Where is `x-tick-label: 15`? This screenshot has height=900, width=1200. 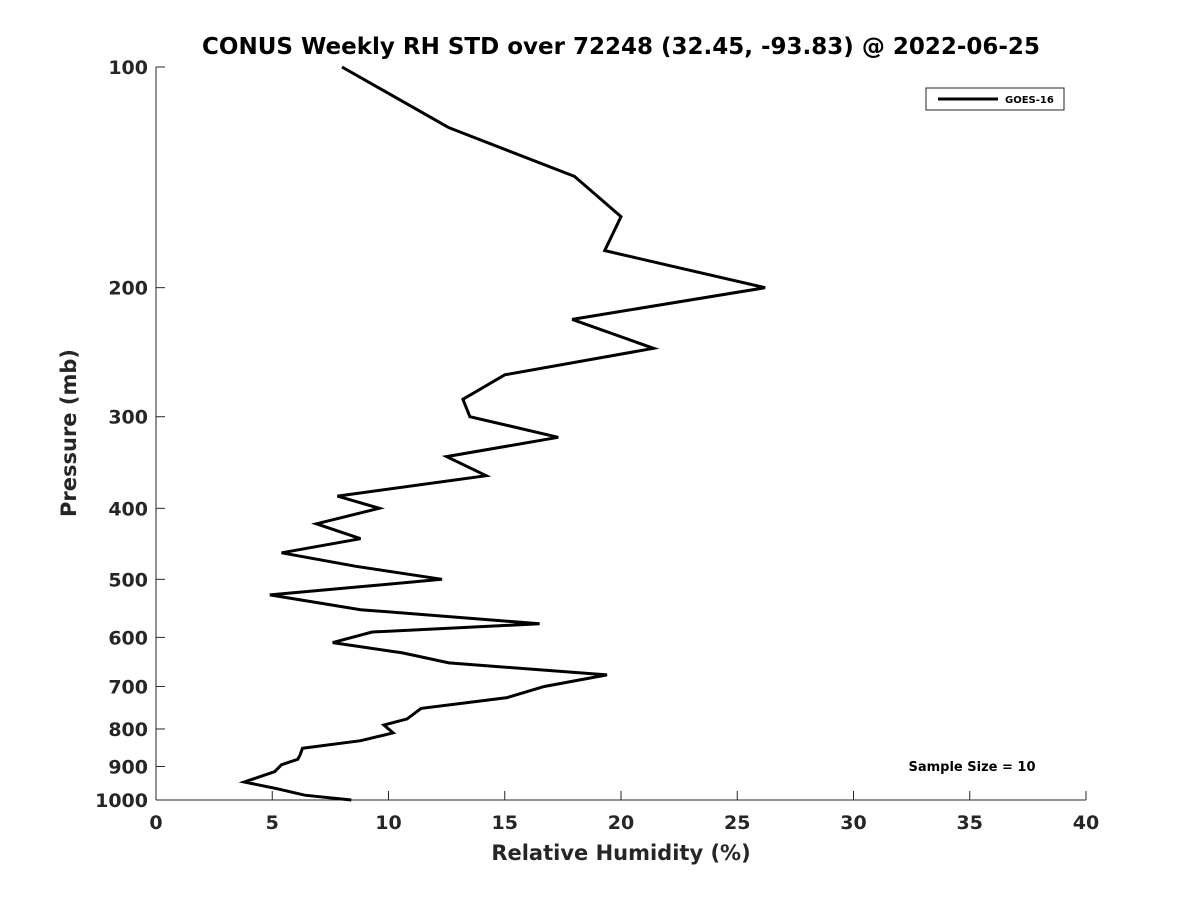 x-tick-label: 15 is located at coordinates (505, 823).